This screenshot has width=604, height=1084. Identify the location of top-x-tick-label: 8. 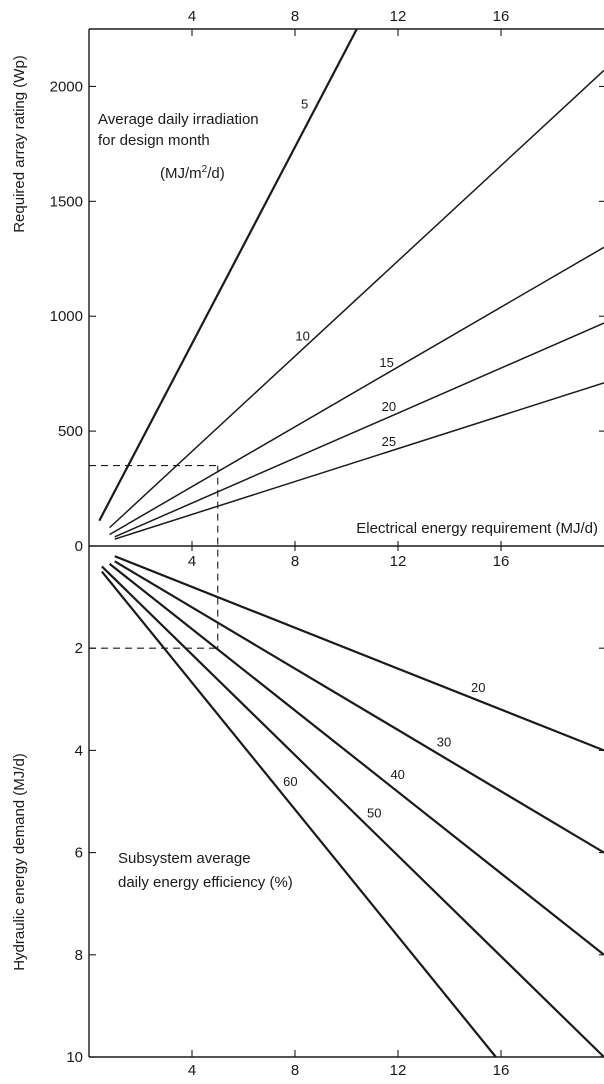
(295, 16).